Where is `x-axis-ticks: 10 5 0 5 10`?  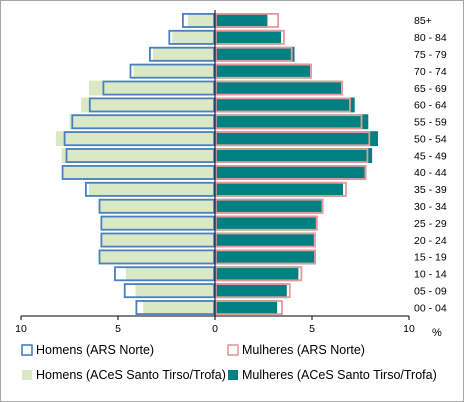
x-axis-ticks: 10 5 0 5 10 is located at coordinates (215, 325).